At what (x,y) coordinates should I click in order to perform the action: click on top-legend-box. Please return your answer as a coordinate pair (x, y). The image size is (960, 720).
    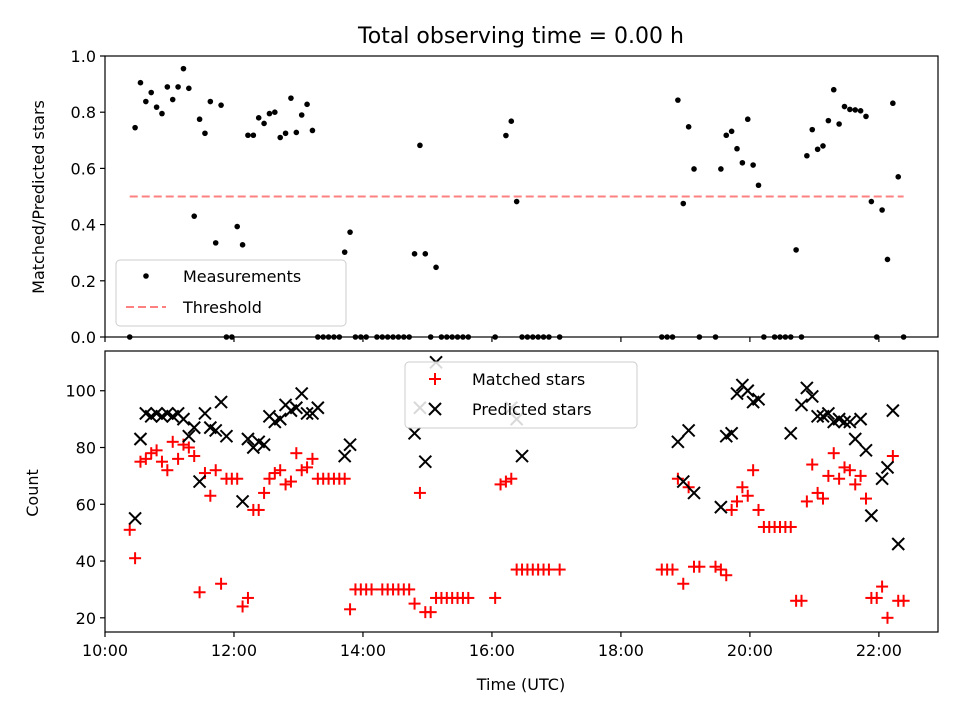
    Looking at the image, I should click on (231, 293).